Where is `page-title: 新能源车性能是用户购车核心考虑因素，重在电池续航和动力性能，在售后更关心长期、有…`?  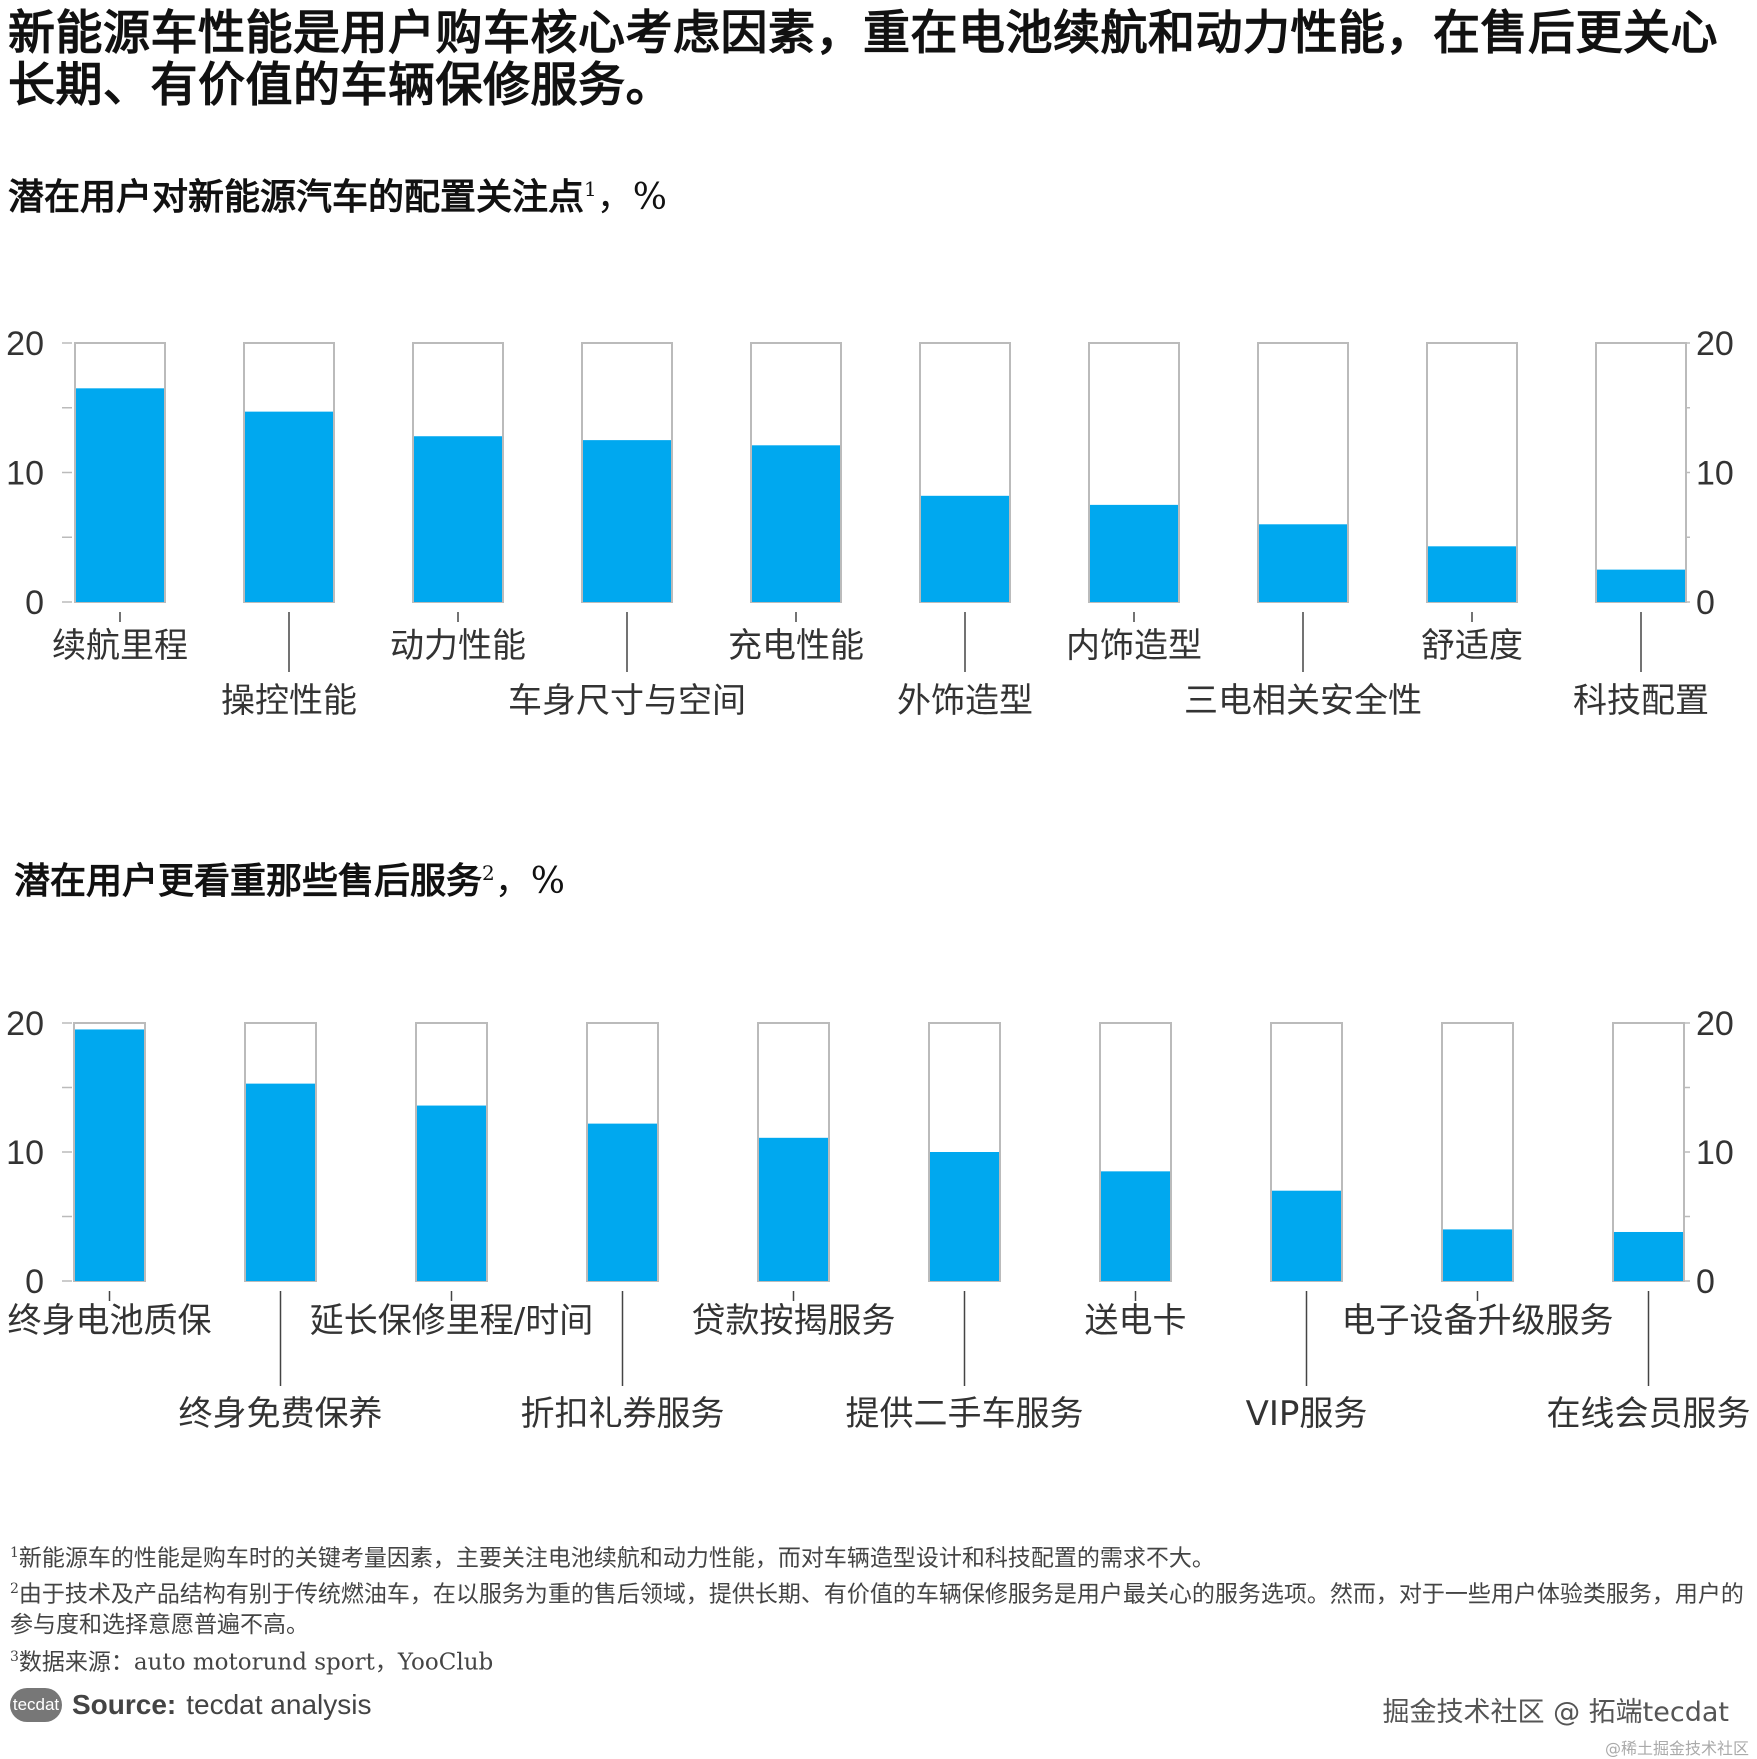 page-title: 新能源车性能是用户购车核心考虑因素，重在电池续航和动力性能，在售后更关心长期、有… is located at coordinates (863, 59).